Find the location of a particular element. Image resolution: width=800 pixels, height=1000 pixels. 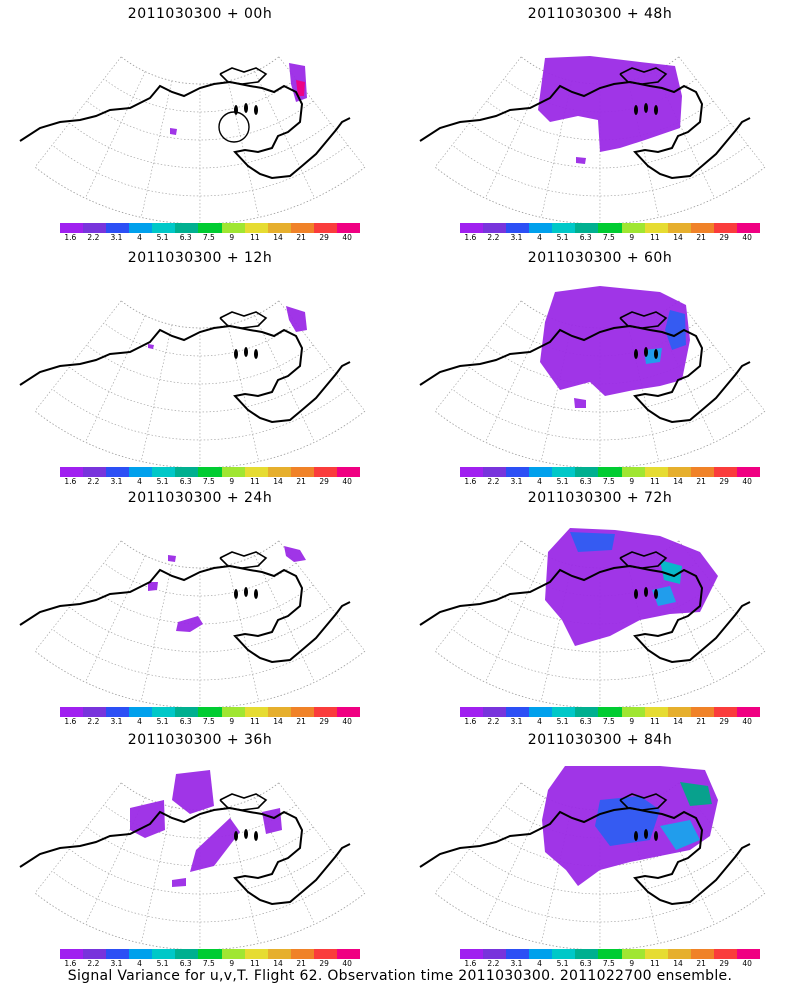

colorbar-tick-label: 14 is located at coordinates (278, 237).